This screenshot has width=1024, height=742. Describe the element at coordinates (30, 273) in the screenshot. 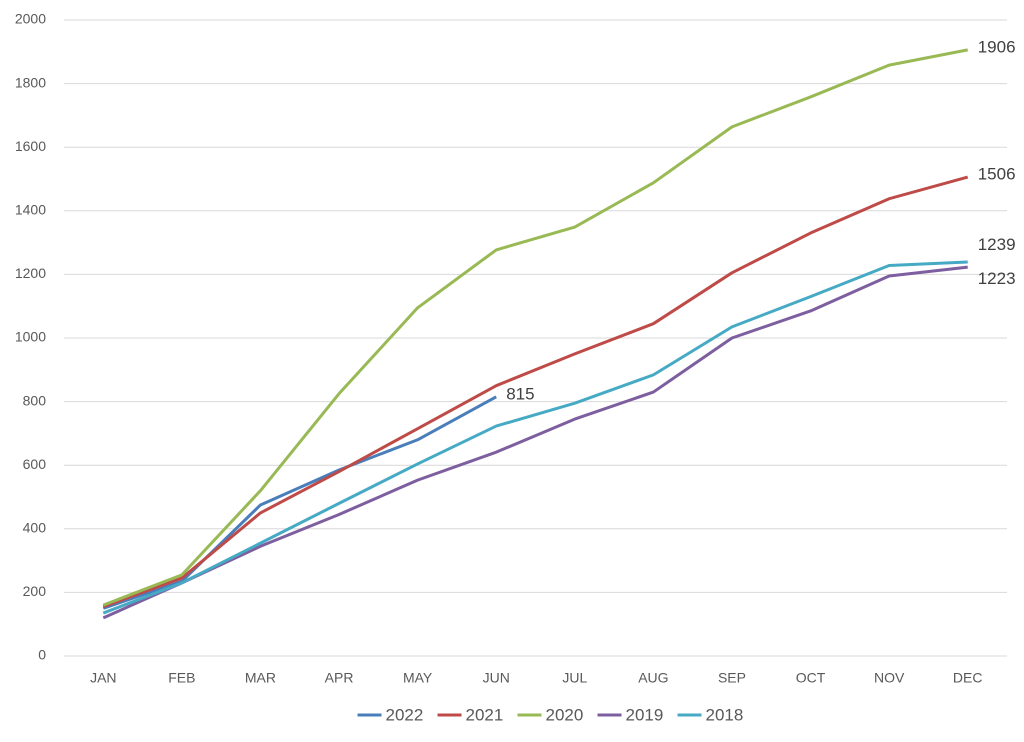

I see `y-tick-label: 1200` at that location.